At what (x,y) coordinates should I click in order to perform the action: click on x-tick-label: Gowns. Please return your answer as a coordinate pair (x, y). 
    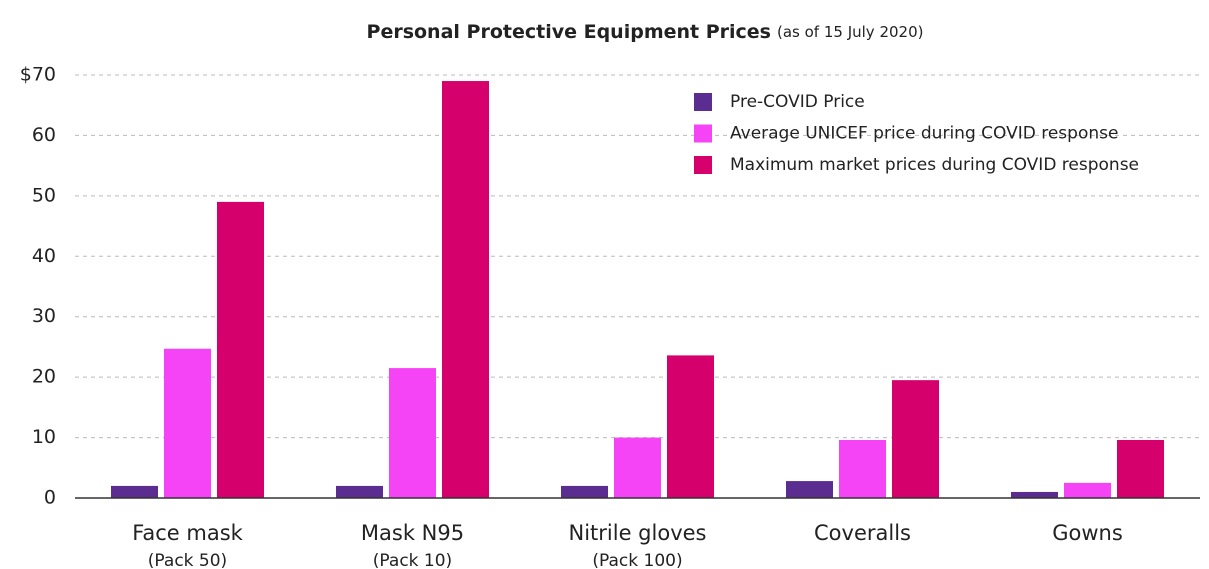
    Looking at the image, I should click on (1087, 533).